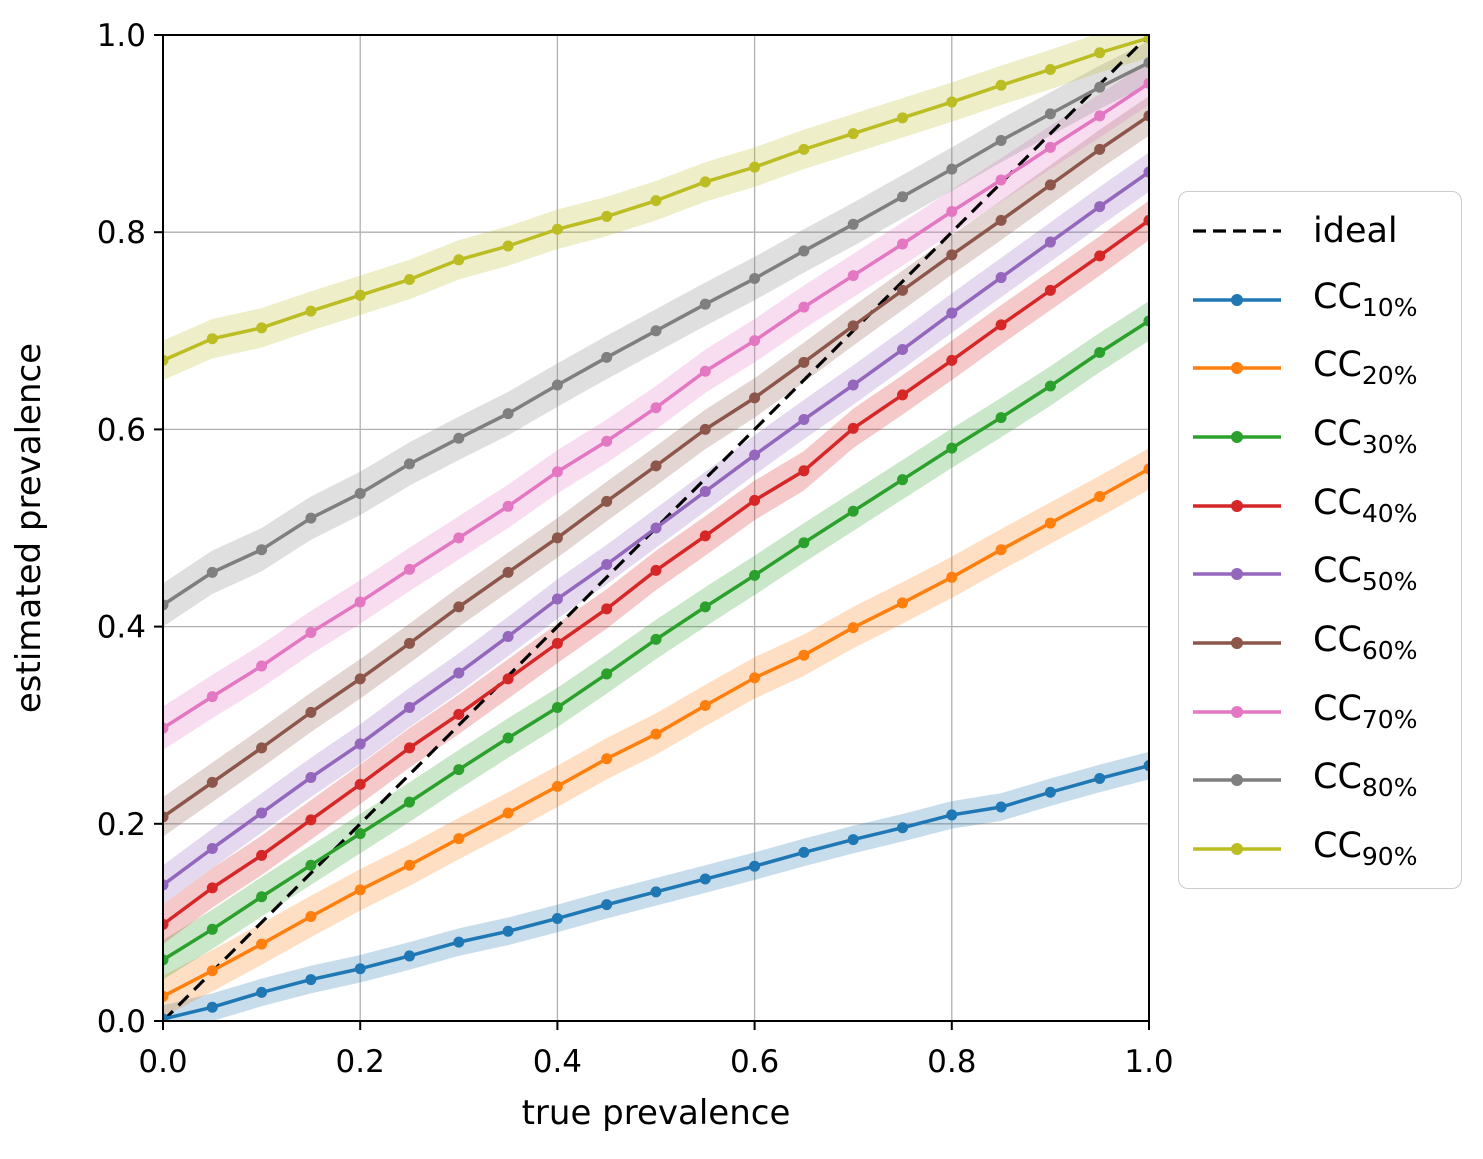  I want to click on y-tick-1.0: 1.0, so click(121, 36).